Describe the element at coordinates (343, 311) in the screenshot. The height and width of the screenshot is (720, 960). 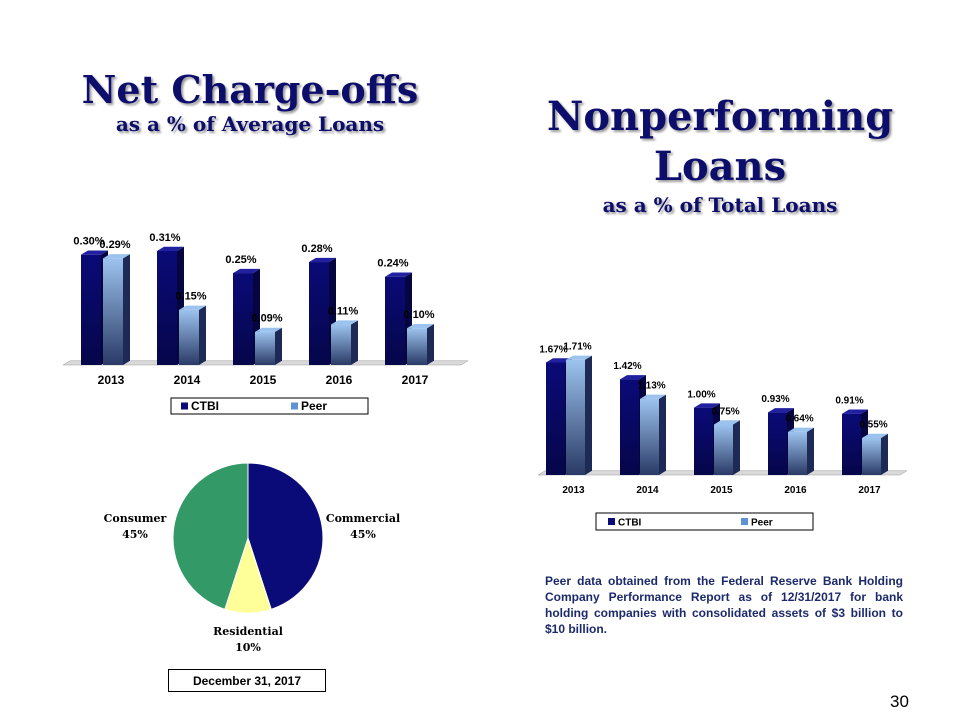
I see `peer-data-label-2016: 0.11%` at that location.